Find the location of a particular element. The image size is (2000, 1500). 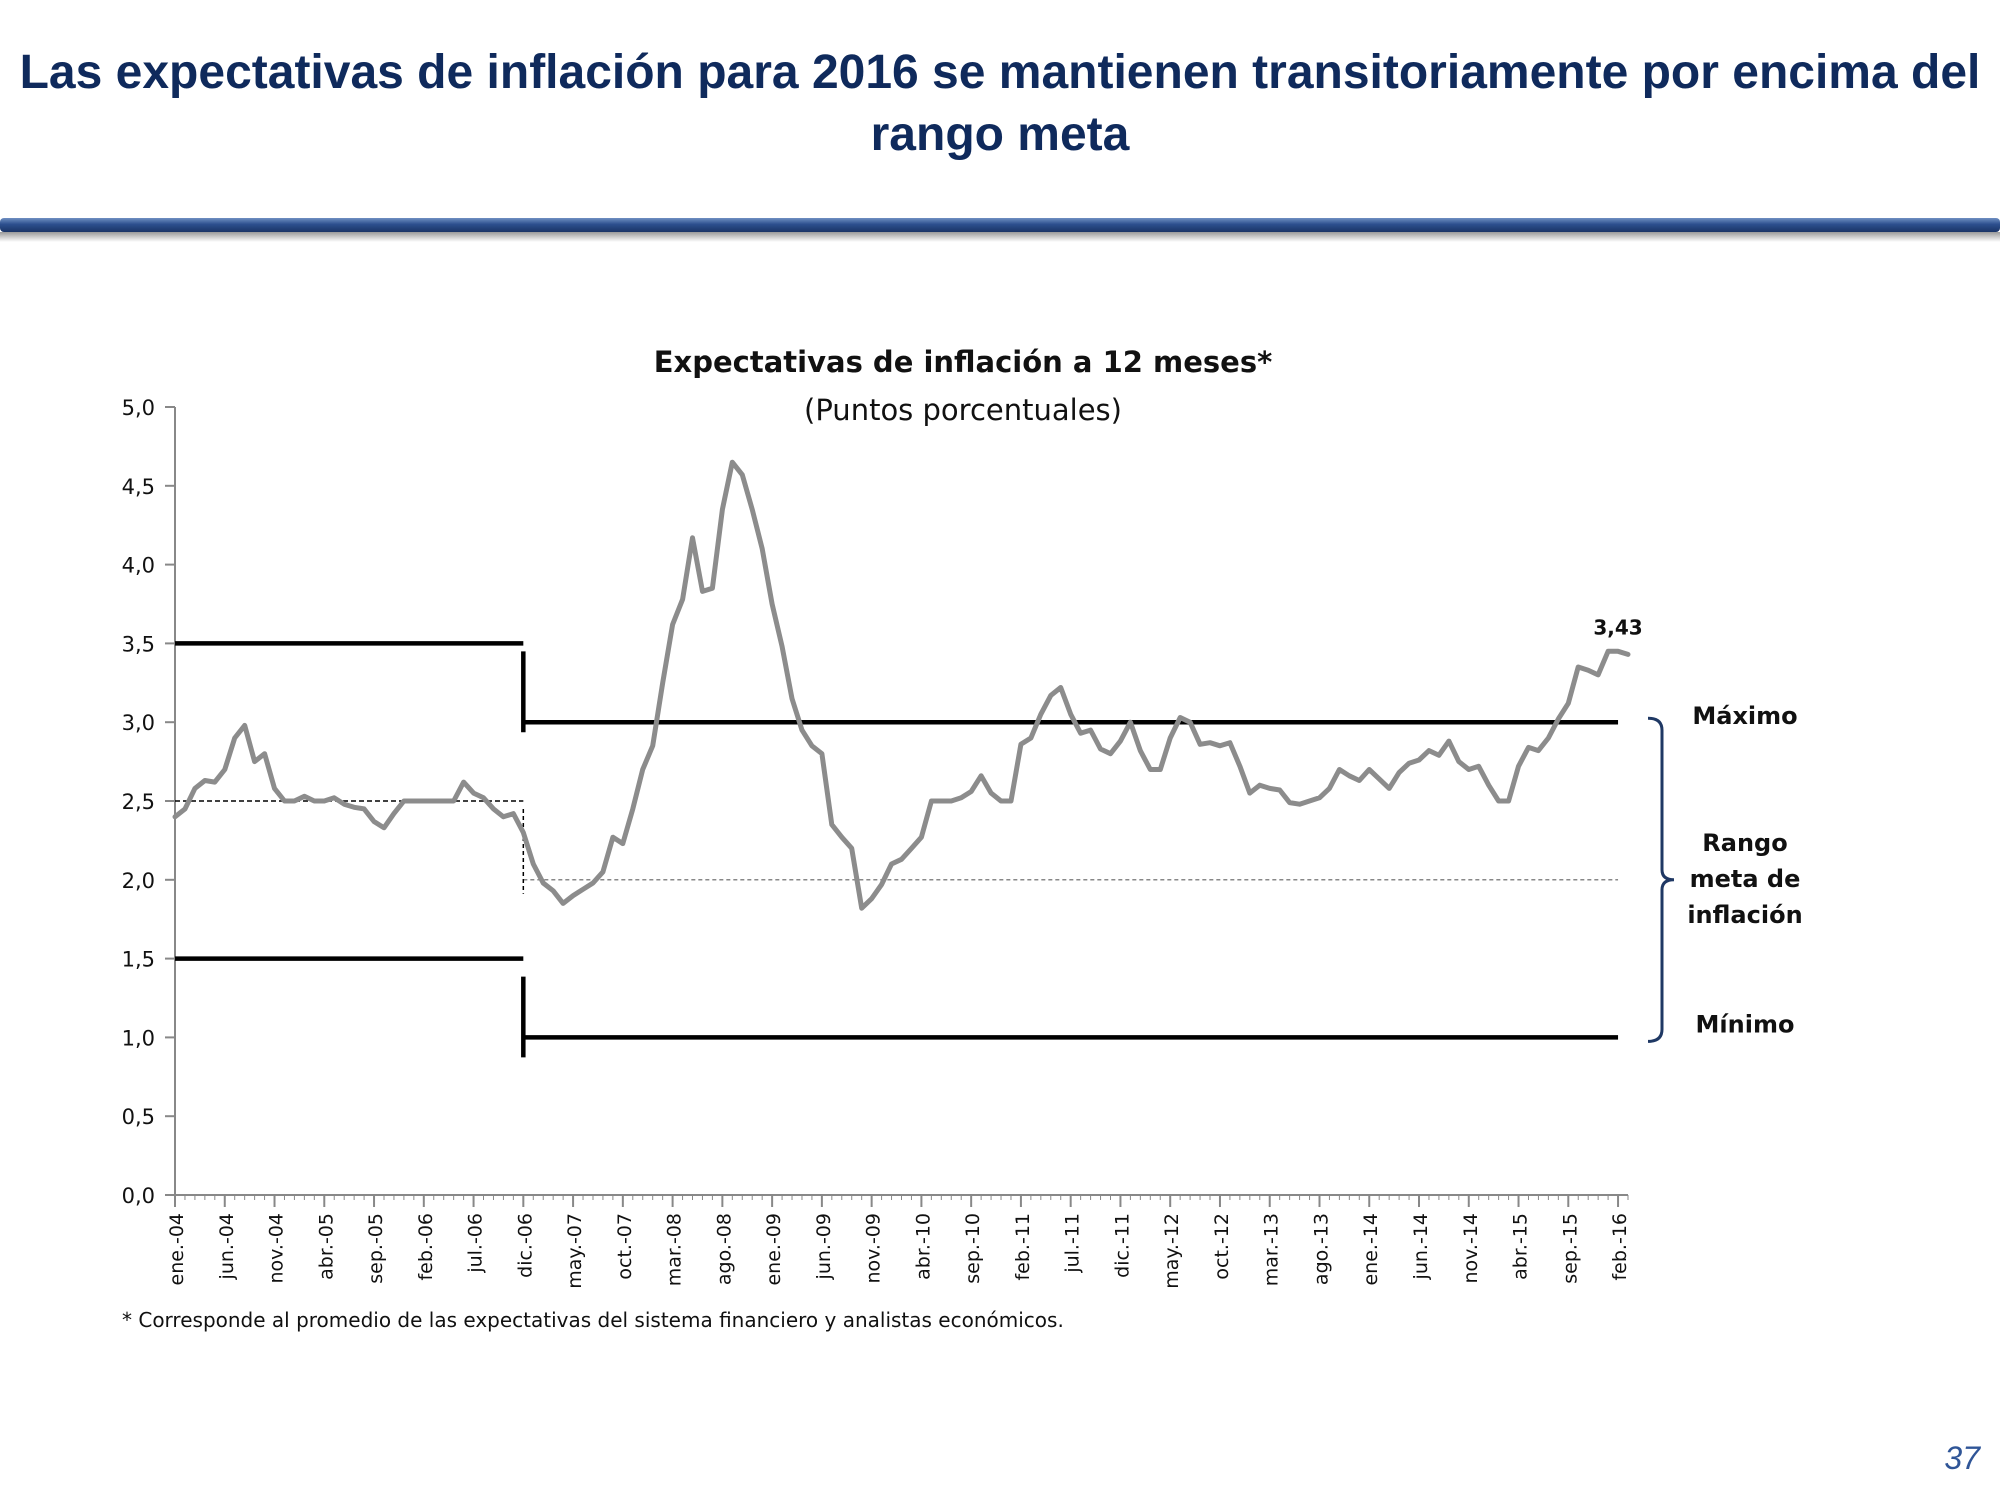

y-tick-label: 2,0 is located at coordinates (138, 881).